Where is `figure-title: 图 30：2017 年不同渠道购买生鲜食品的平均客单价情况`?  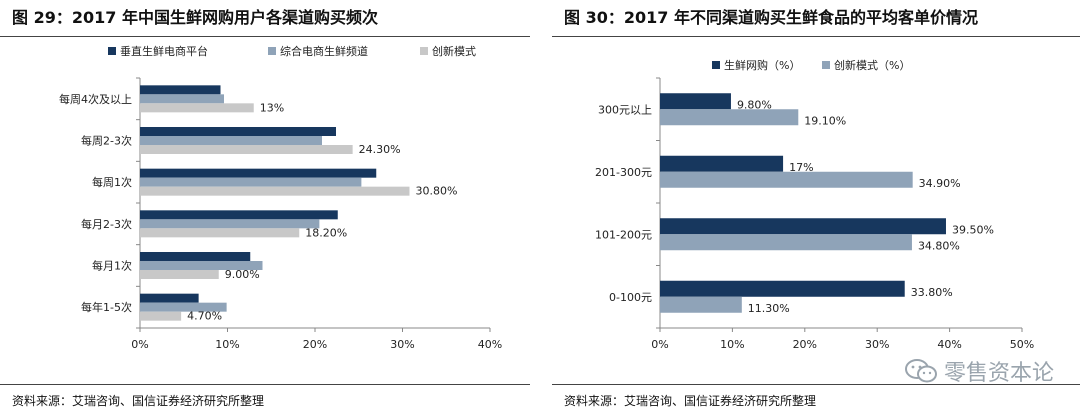 figure-title: 图 30：2017 年不同渠道购买生鲜食品的平均客单价情况 is located at coordinates (771, 17).